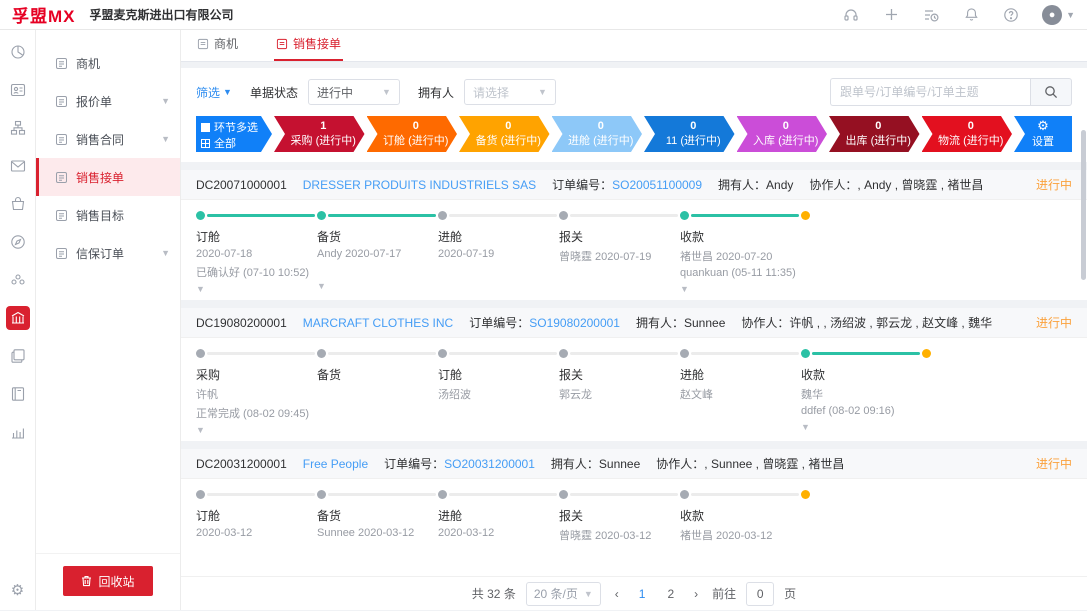 This screenshot has width=1087, height=611. Describe the element at coordinates (208, 375) in the screenshot. I see `stage-name: 采购` at that location.